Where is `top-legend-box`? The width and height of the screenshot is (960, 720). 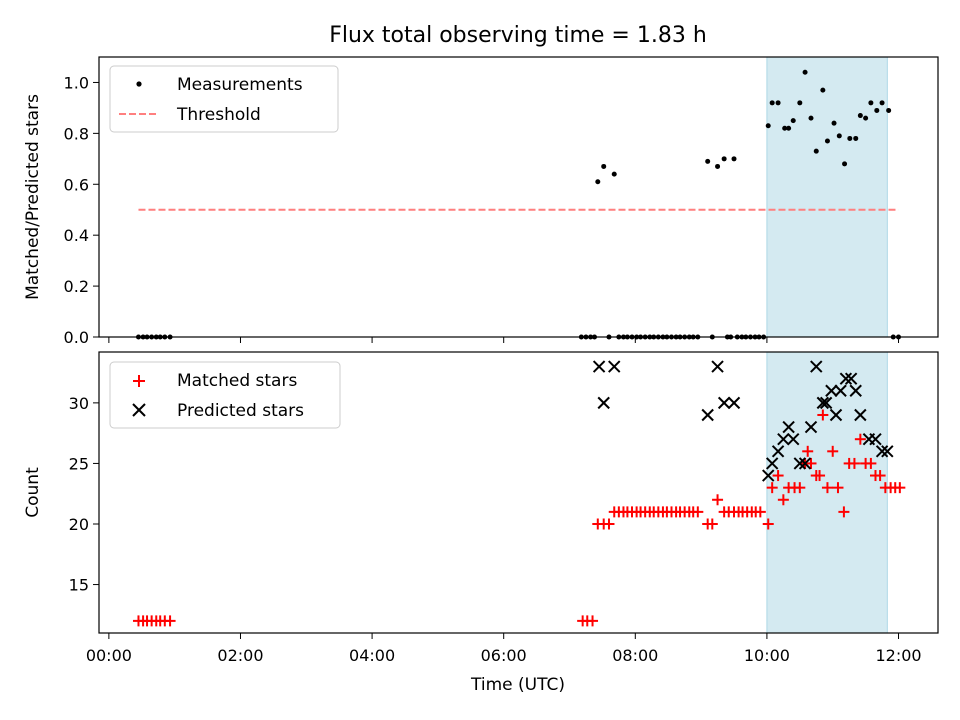
top-legend-box is located at coordinates (224, 99).